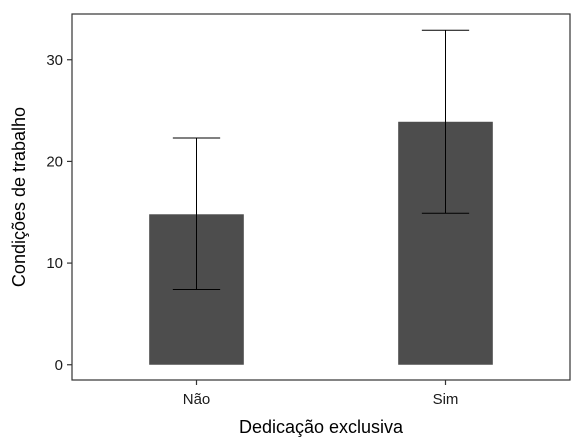  Describe the element at coordinates (54, 60) in the screenshot. I see `y-tick-label: 30` at that location.